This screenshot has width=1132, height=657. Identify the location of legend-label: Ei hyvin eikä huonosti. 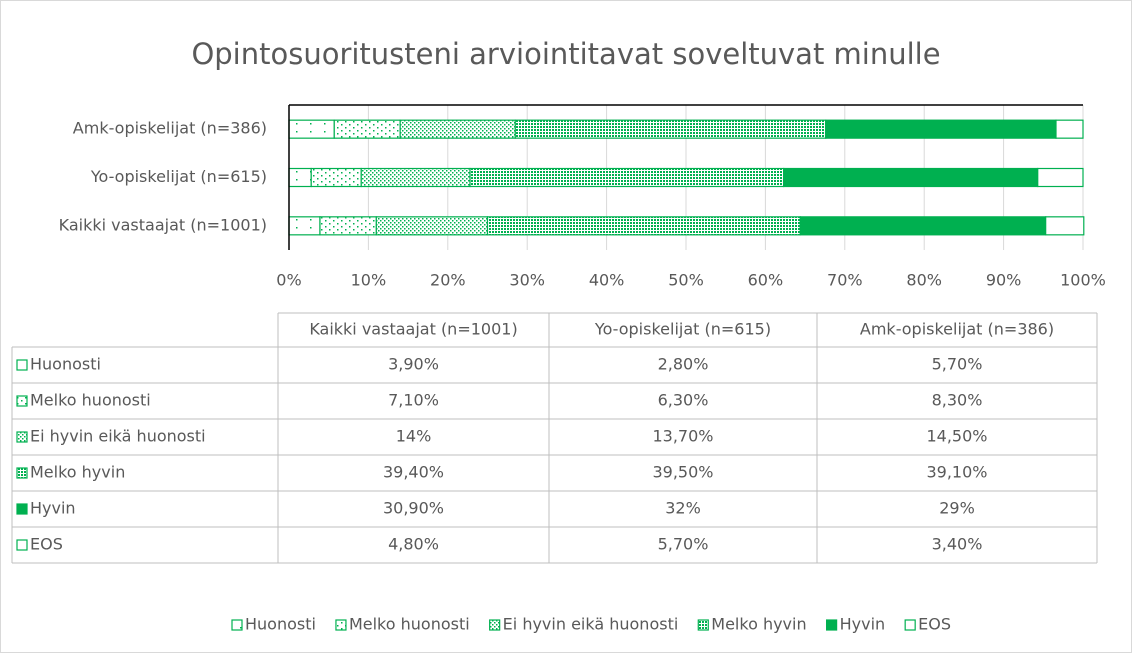
(591, 624).